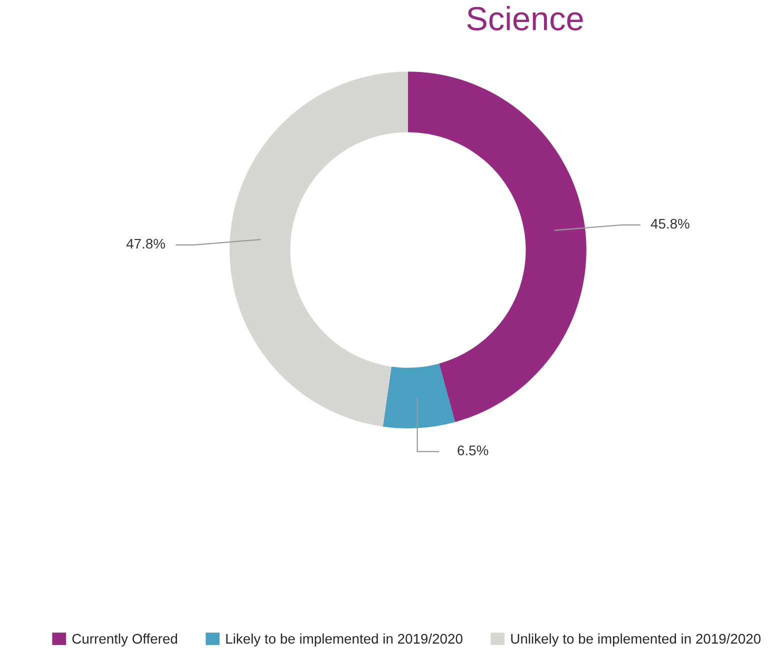 The image size is (782, 669). What do you see at coordinates (125, 640) in the screenshot?
I see `legend-label: Currently Offered` at bounding box center [125, 640].